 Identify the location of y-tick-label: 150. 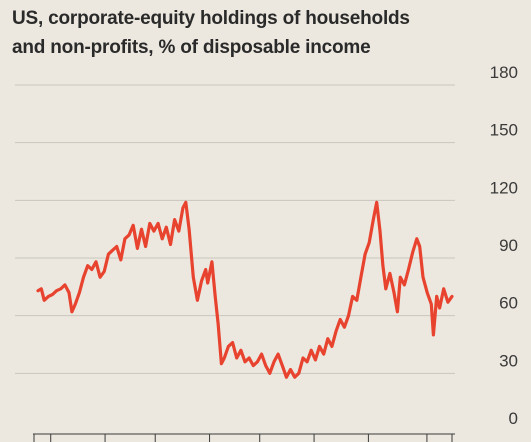
(504, 130).